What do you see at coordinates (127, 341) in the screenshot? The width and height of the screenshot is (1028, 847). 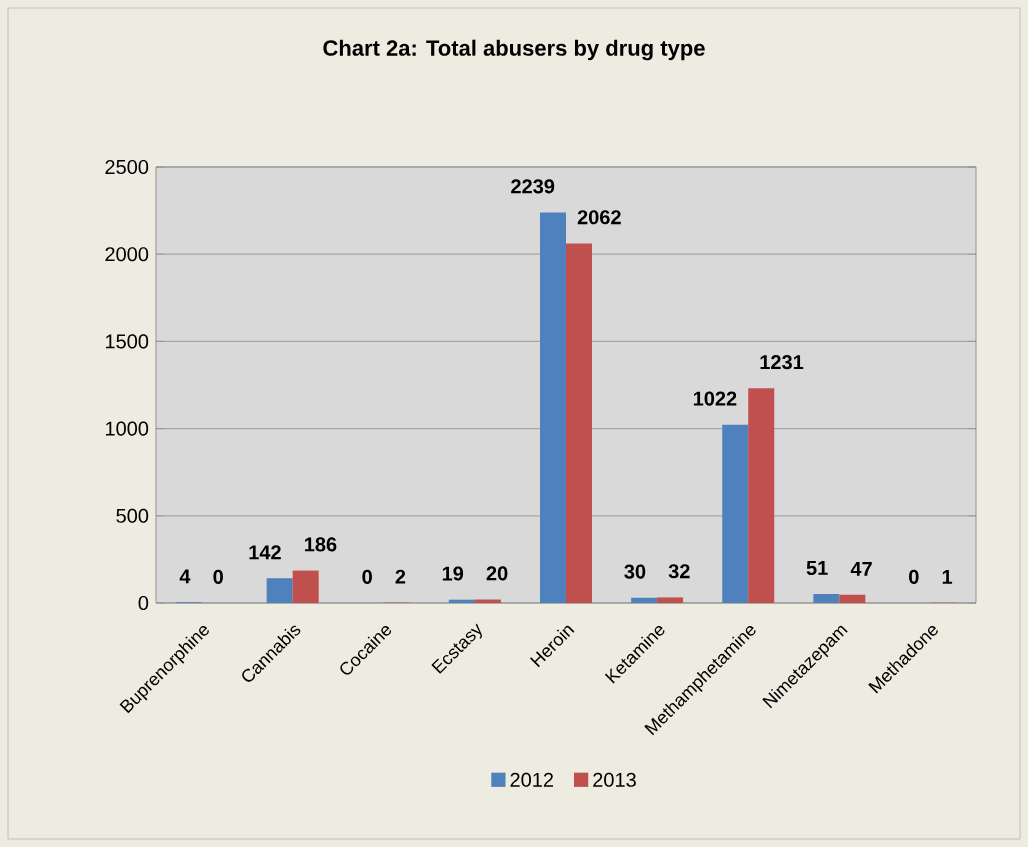 I see `y-tick-label: 1500` at bounding box center [127, 341].